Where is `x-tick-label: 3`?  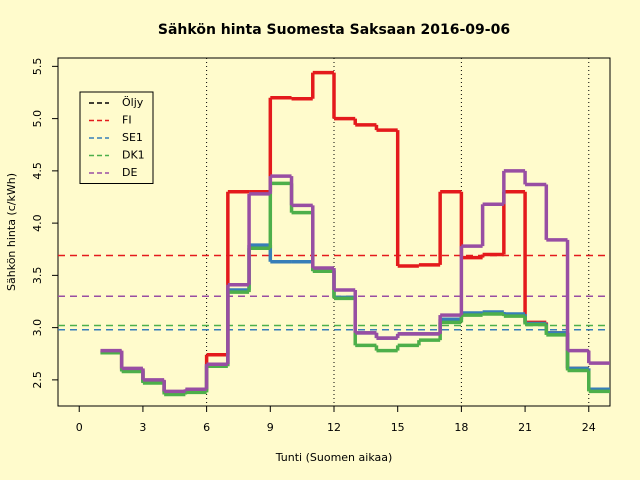 x-tick-label: 3 is located at coordinates (142, 427).